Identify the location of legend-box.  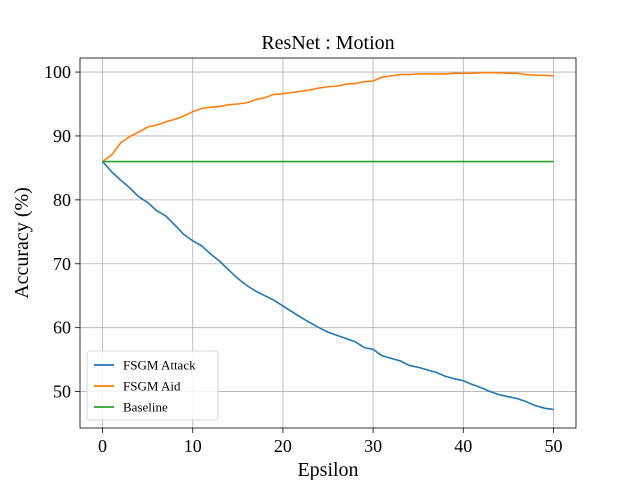
(152, 385).